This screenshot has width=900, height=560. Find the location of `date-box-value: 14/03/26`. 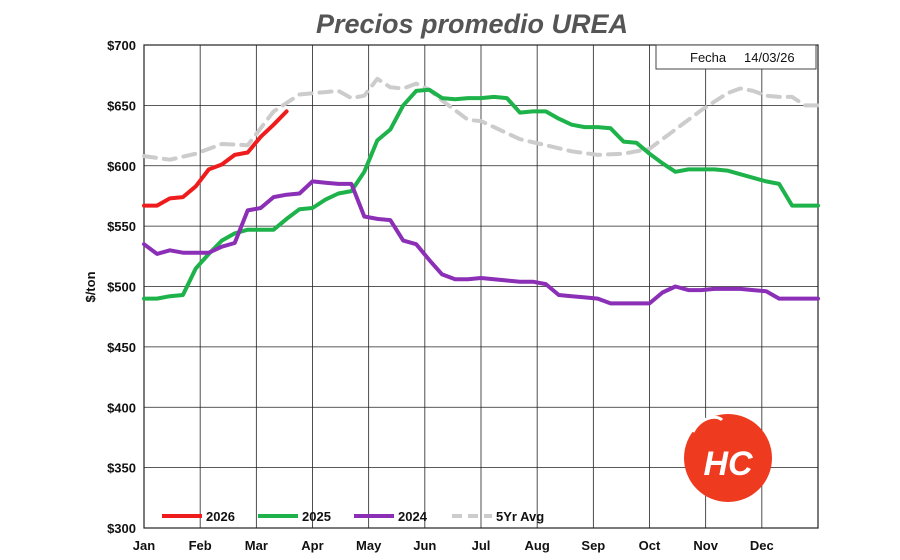

date-box-value: 14/03/26 is located at coordinates (769, 57).